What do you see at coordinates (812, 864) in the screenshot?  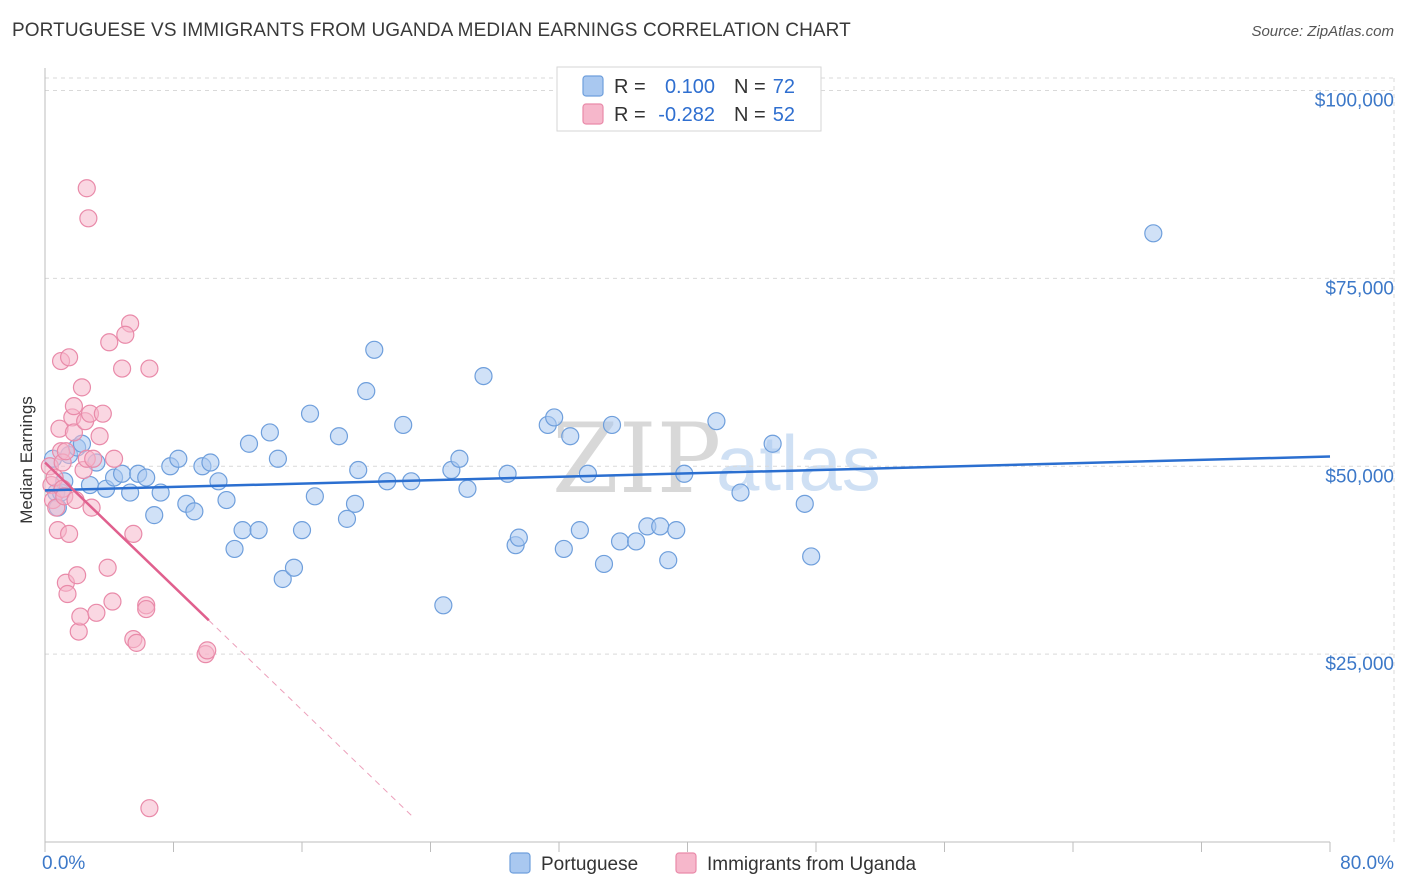 I see `series-legend-label-uganda: Immigrants from Uganda` at bounding box center [812, 864].